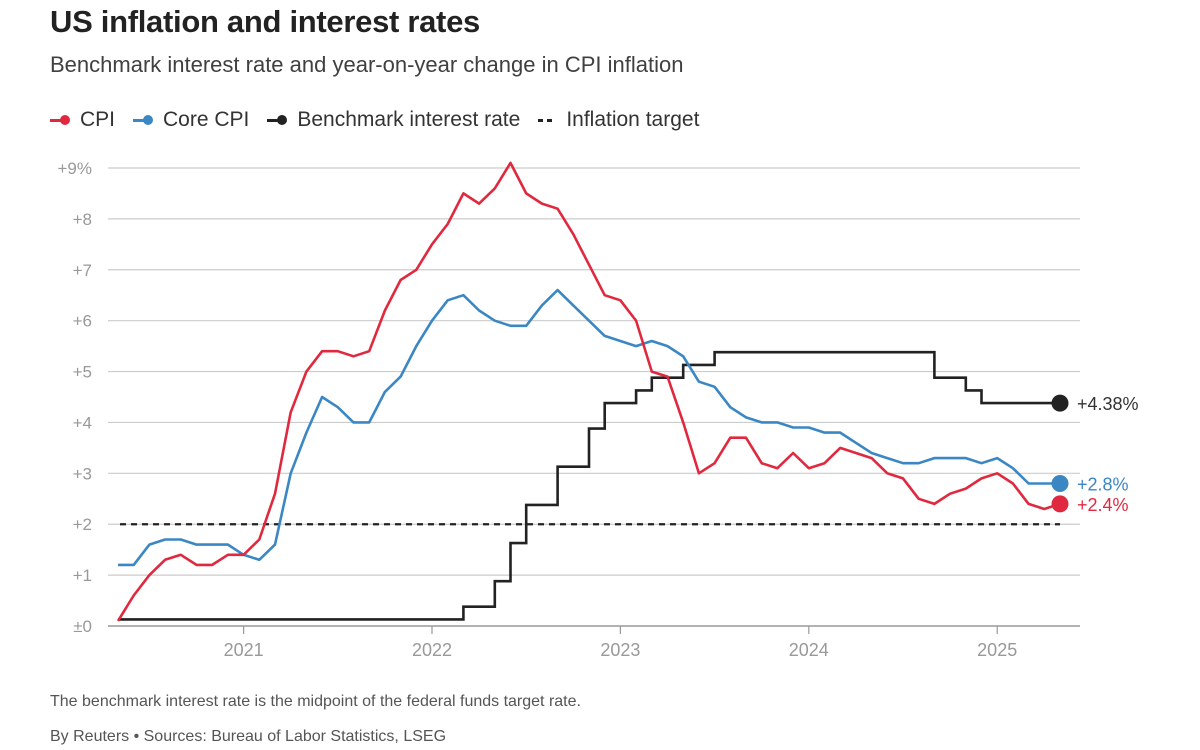  Describe the element at coordinates (82, 575) in the screenshot. I see `y-tick-label: +1` at that location.